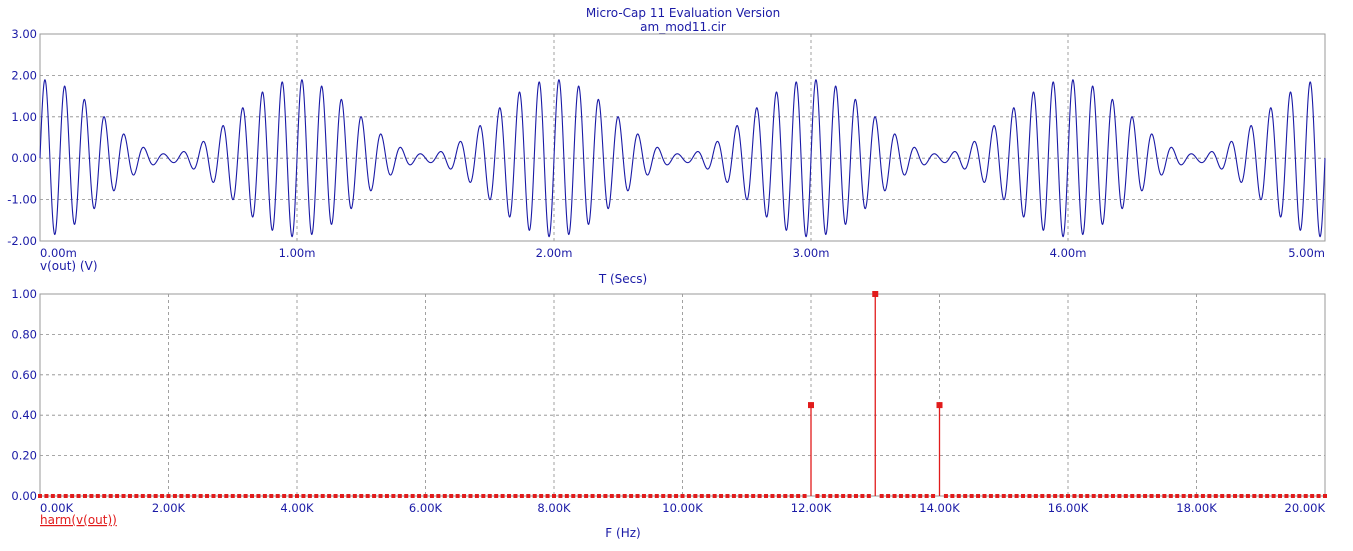 The image size is (1353, 551). What do you see at coordinates (875, 393) in the screenshot?
I see `harmonic-bars` at bounding box center [875, 393].